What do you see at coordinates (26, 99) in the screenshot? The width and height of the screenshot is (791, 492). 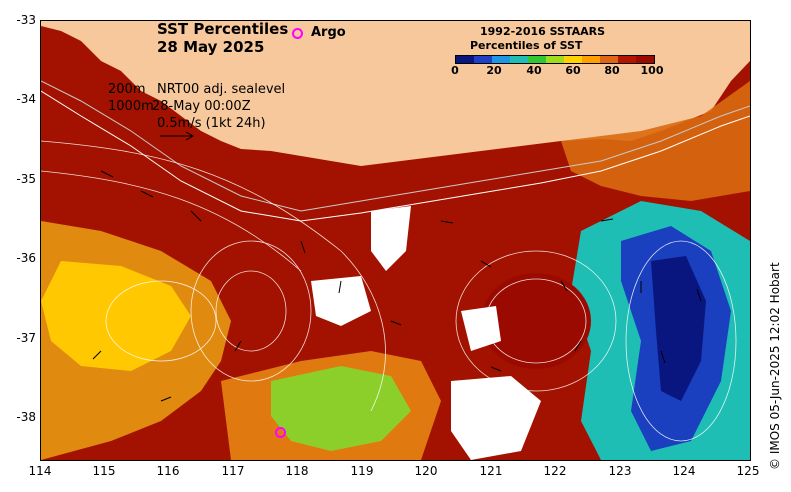 I see `y-axis-label: -34` at bounding box center [26, 99].